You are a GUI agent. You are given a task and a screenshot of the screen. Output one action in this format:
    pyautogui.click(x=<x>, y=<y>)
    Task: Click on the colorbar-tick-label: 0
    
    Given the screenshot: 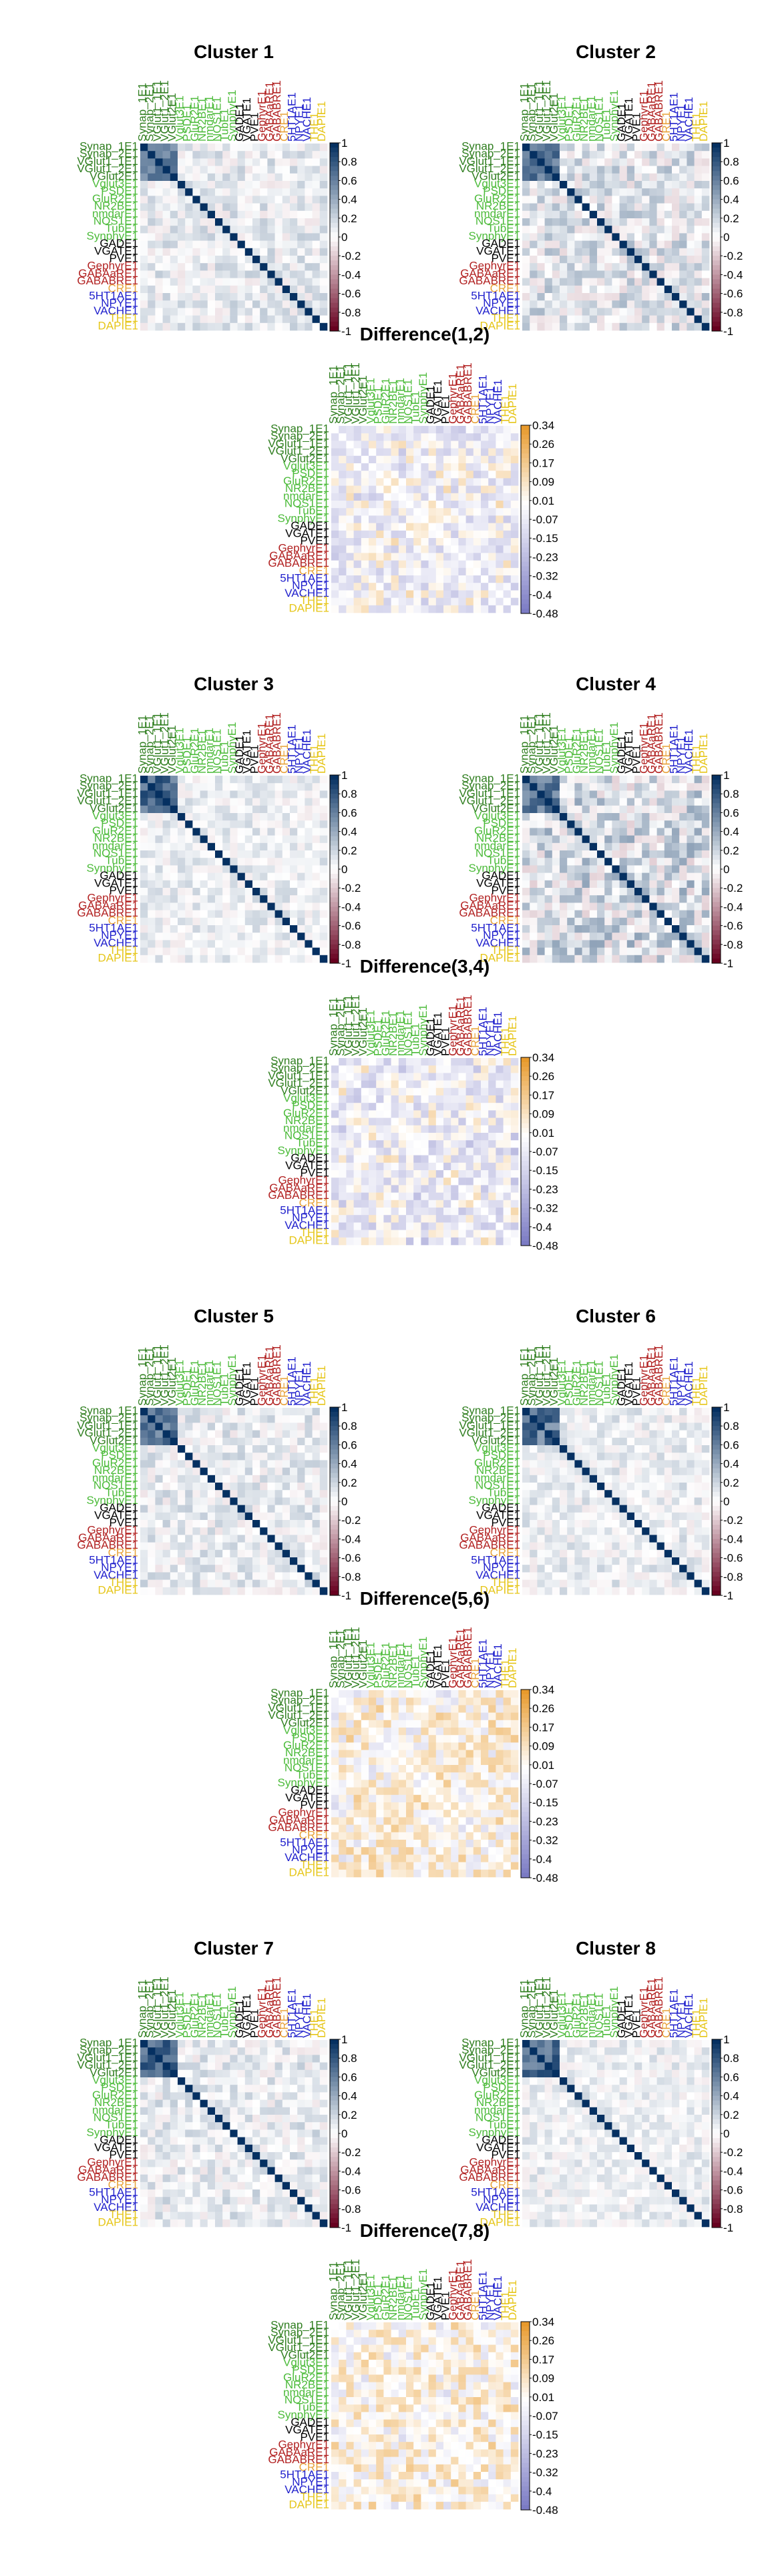 What is the action you would take?
    pyautogui.click(x=726, y=869)
    